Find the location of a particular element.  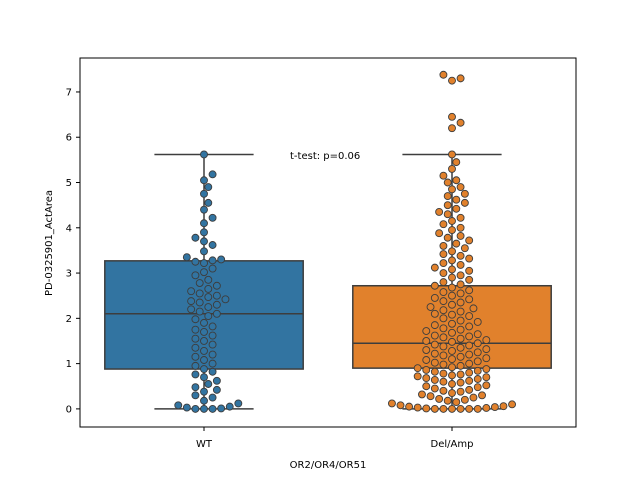

y-tick-label: 2 is located at coordinates (69, 319).